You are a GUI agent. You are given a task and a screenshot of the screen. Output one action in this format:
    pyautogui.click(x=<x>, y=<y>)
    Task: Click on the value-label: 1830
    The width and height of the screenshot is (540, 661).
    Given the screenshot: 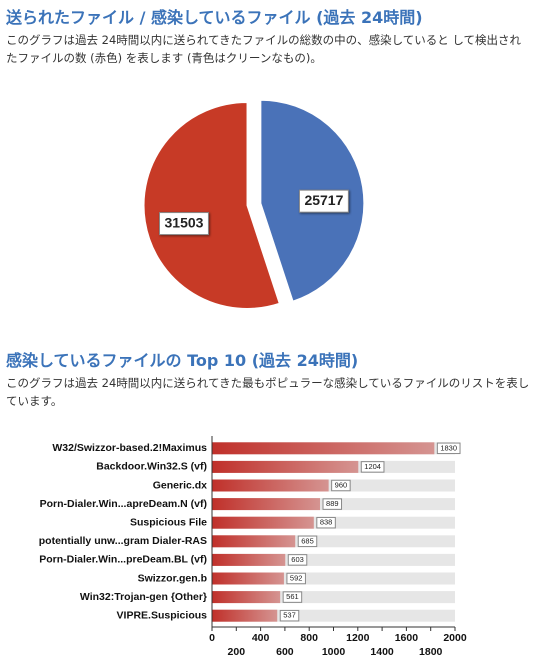 What is the action you would take?
    pyautogui.click(x=448, y=448)
    